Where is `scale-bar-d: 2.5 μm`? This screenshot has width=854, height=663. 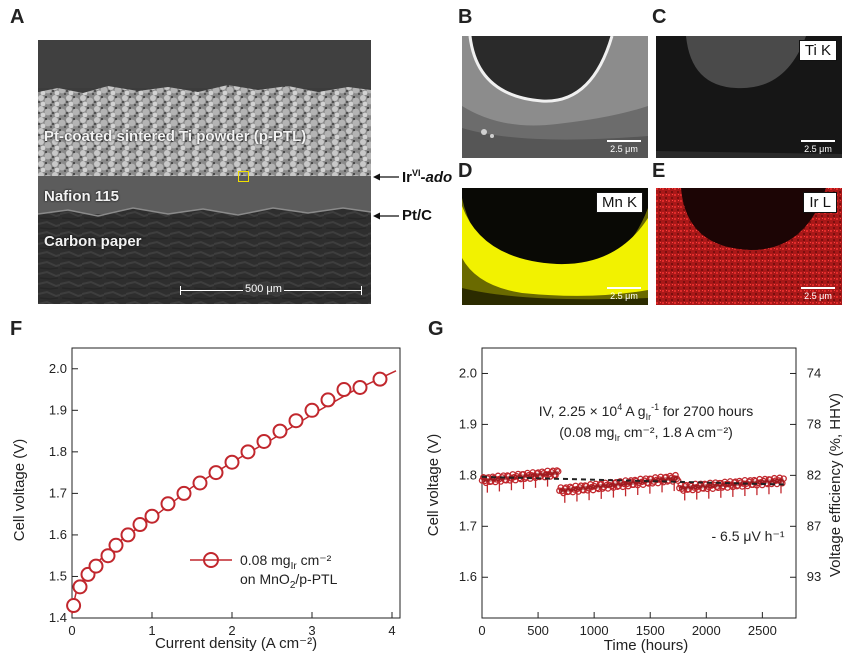 scale-bar-d: 2.5 μm is located at coordinates (624, 294).